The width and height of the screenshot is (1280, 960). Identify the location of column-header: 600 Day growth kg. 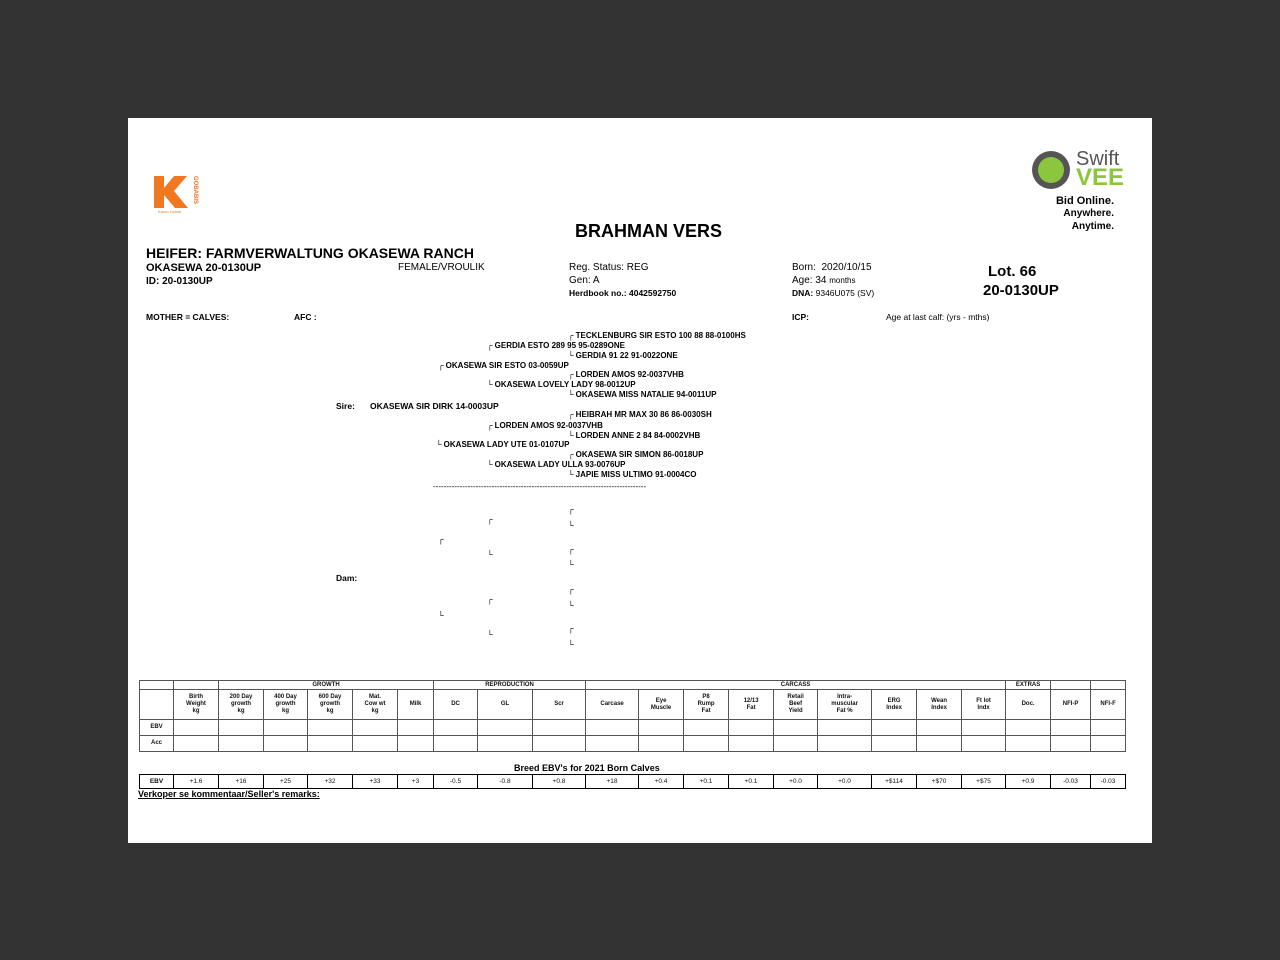
(330, 704).